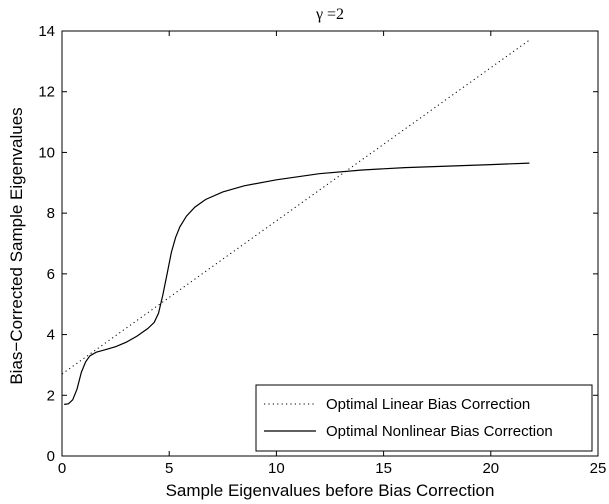 This screenshot has height=504, width=609. Describe the element at coordinates (329, 14) in the screenshot. I see `chart-title: γ =2` at that location.